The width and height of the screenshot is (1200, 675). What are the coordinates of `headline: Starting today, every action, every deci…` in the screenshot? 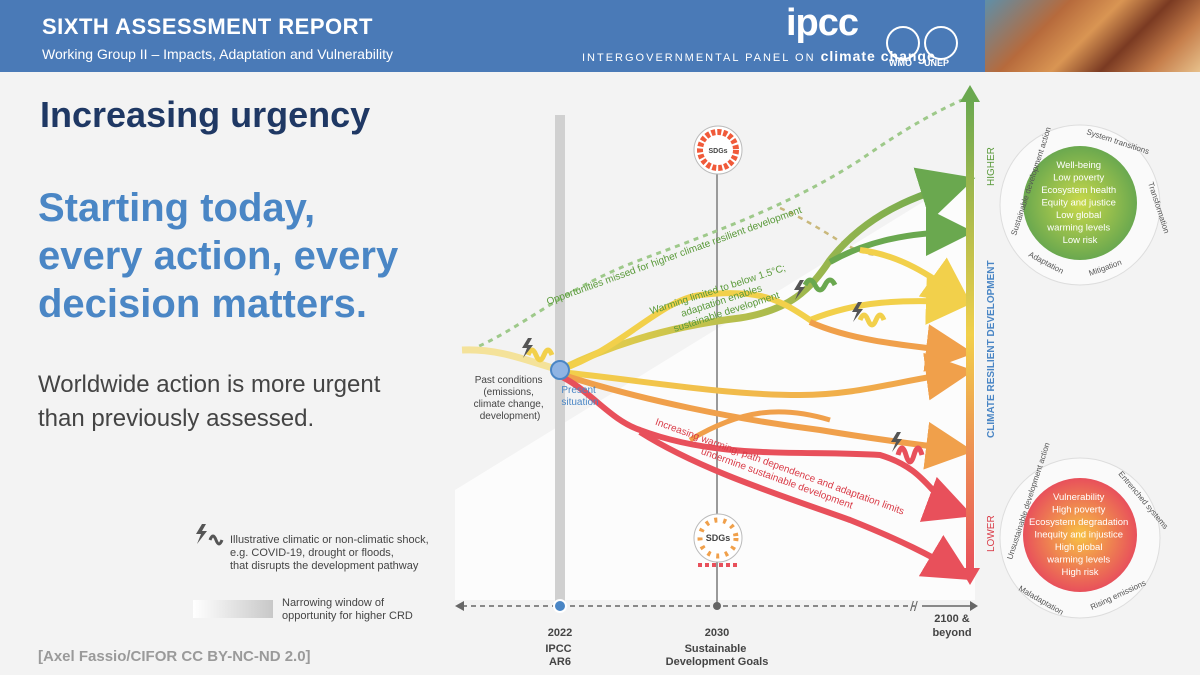 It's located at (218, 256).